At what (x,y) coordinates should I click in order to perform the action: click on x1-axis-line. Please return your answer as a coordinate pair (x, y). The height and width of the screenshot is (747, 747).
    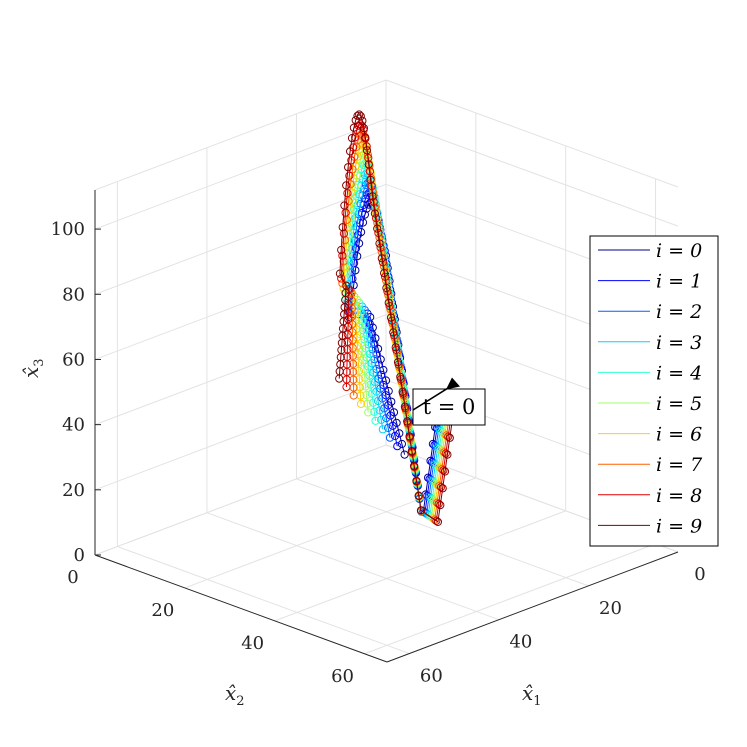
    Looking at the image, I should click on (532, 607).